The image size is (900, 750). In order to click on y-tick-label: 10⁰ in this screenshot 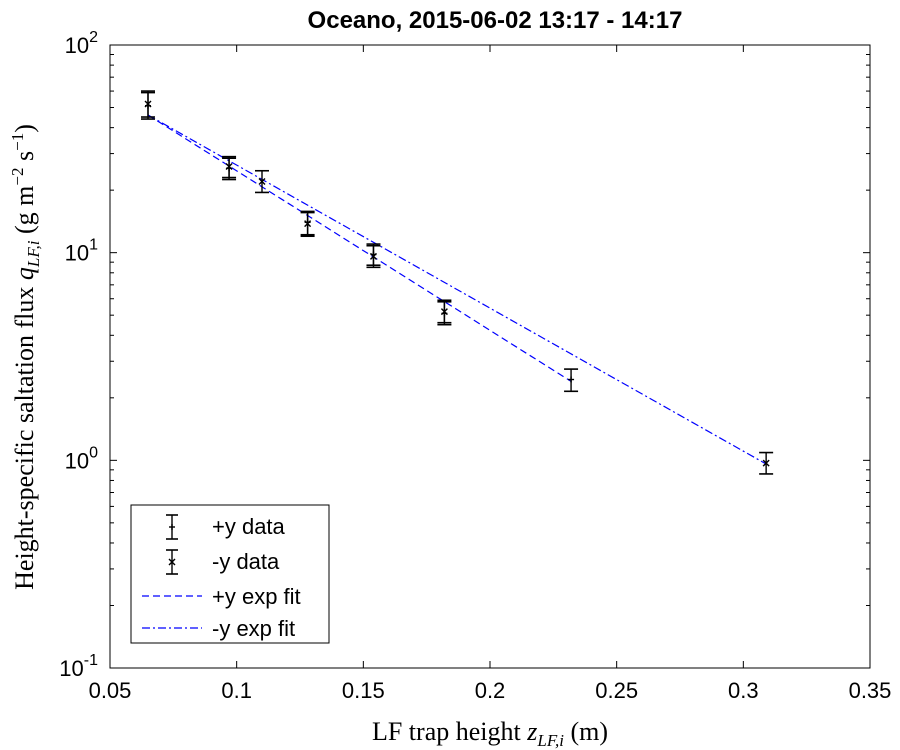, I will do `click(81, 458)`.